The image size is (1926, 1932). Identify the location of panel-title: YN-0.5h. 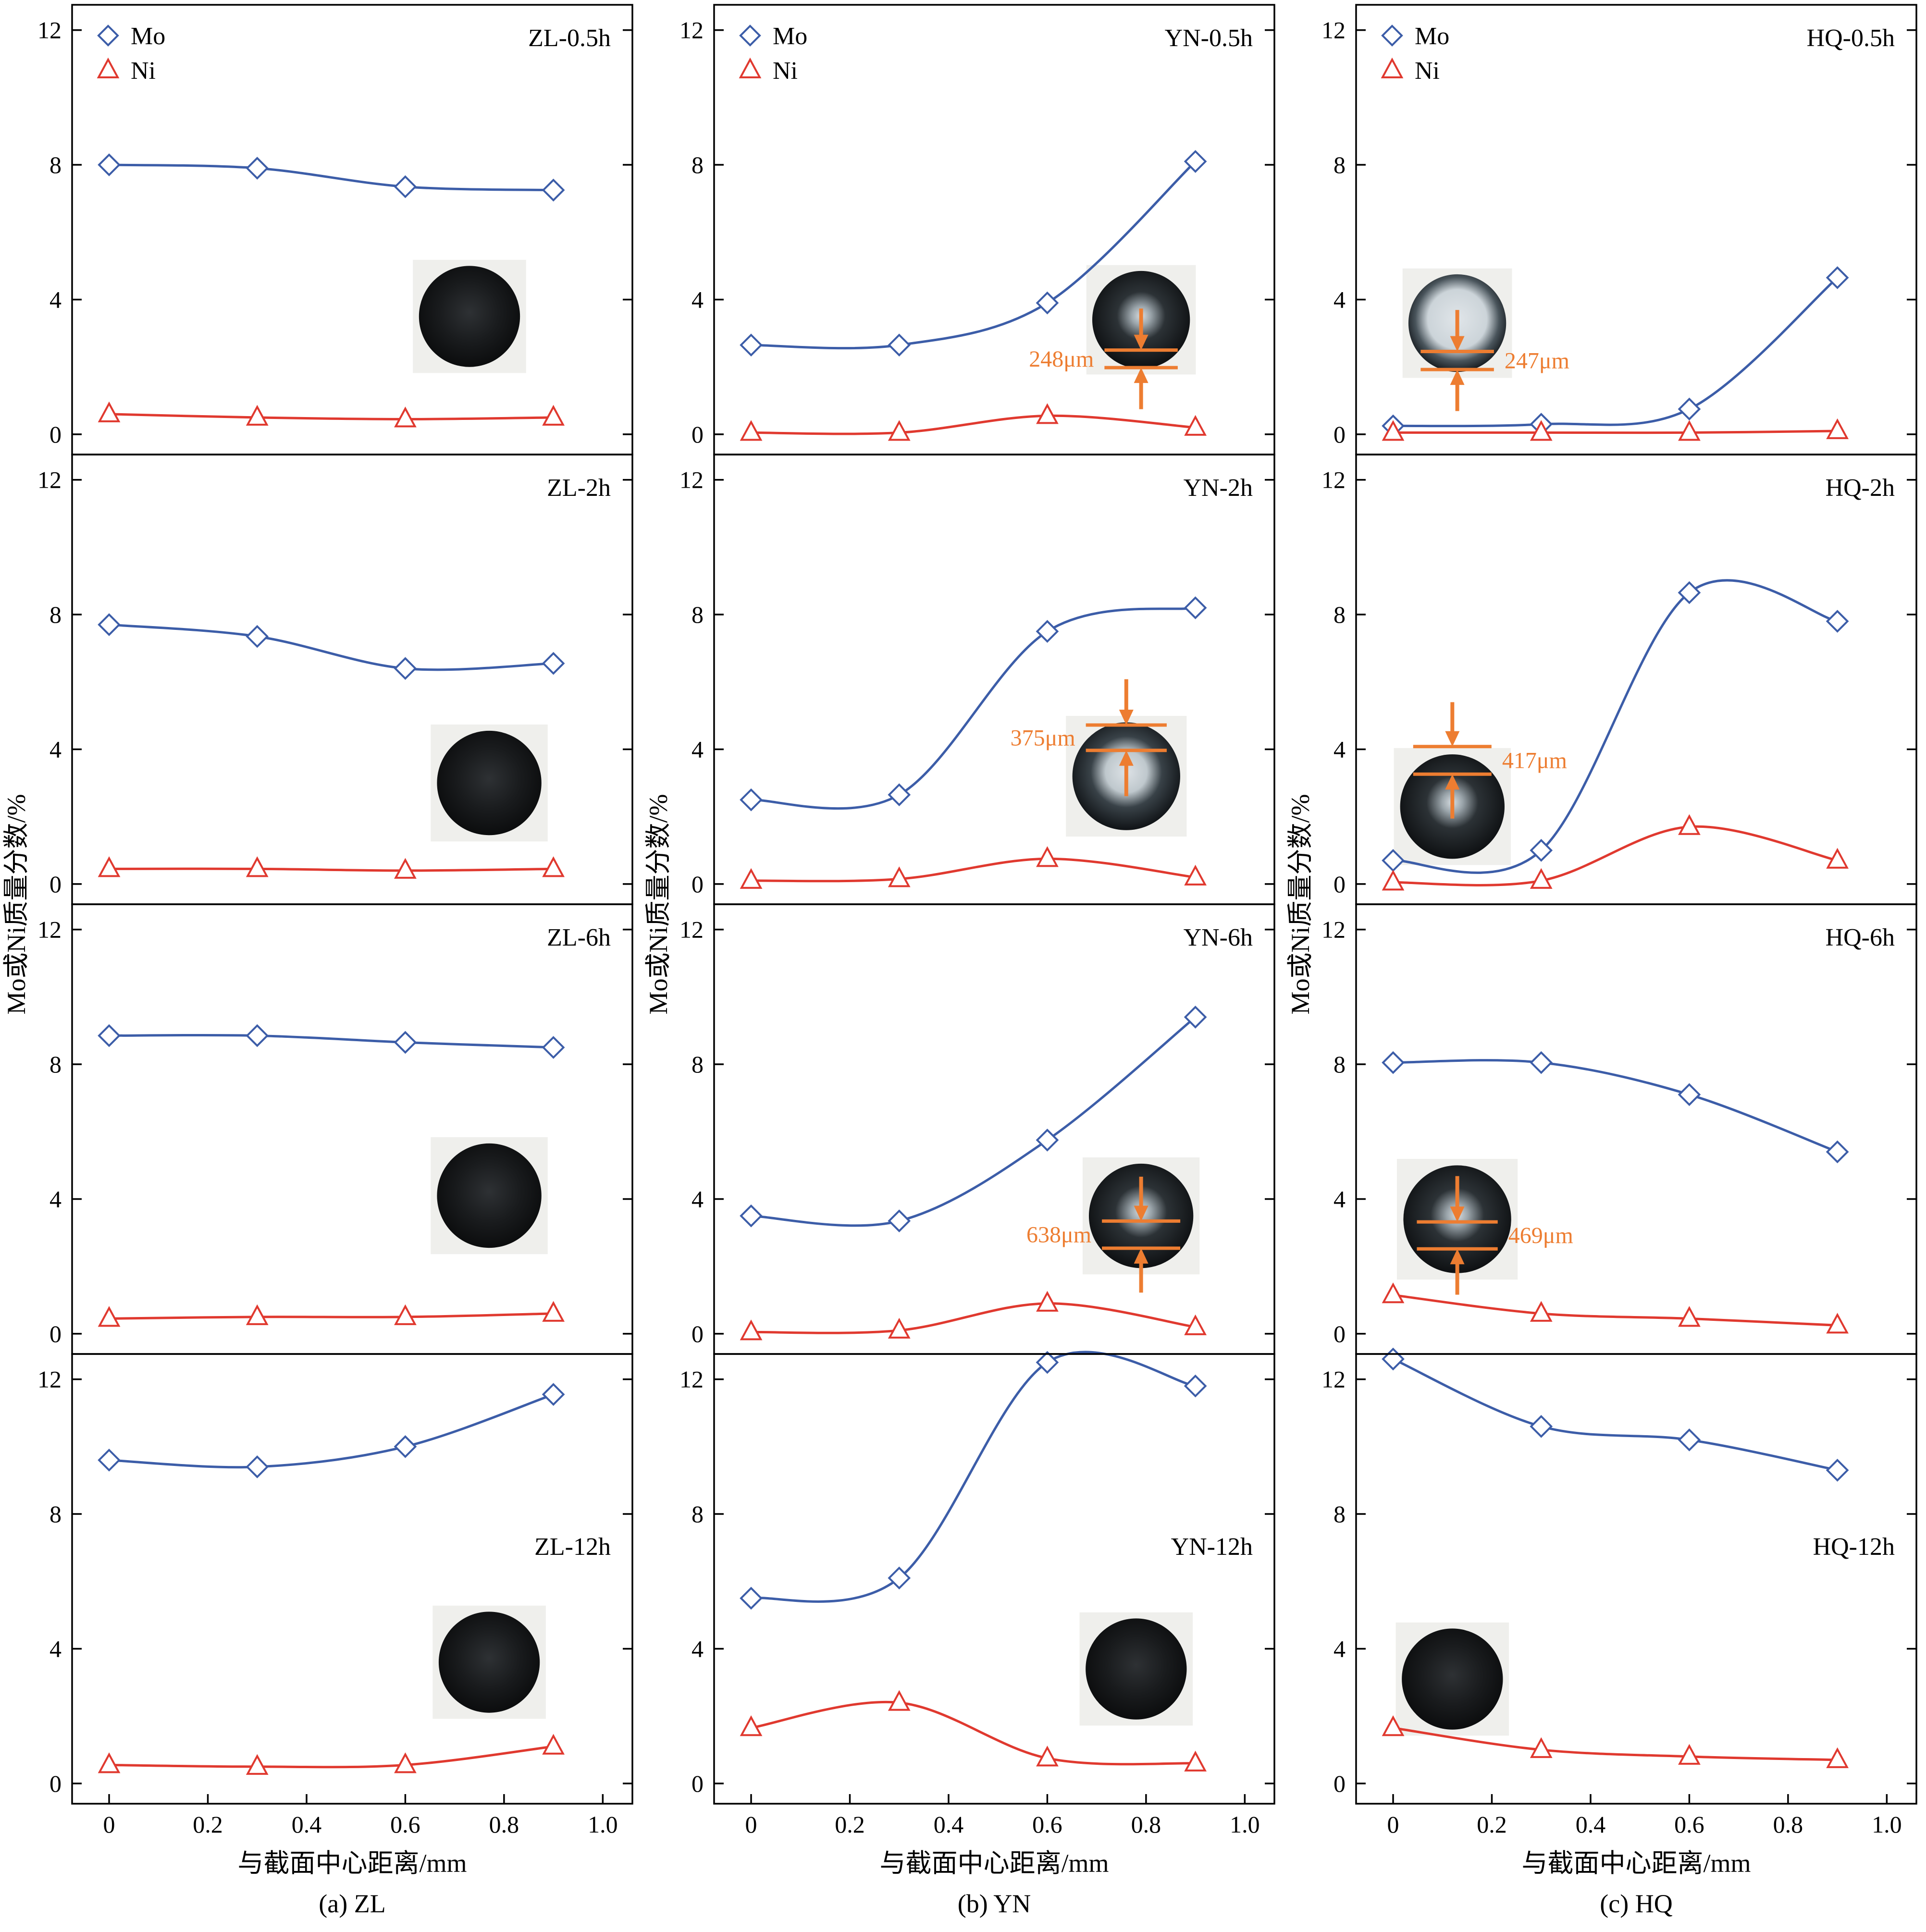
(1209, 38).